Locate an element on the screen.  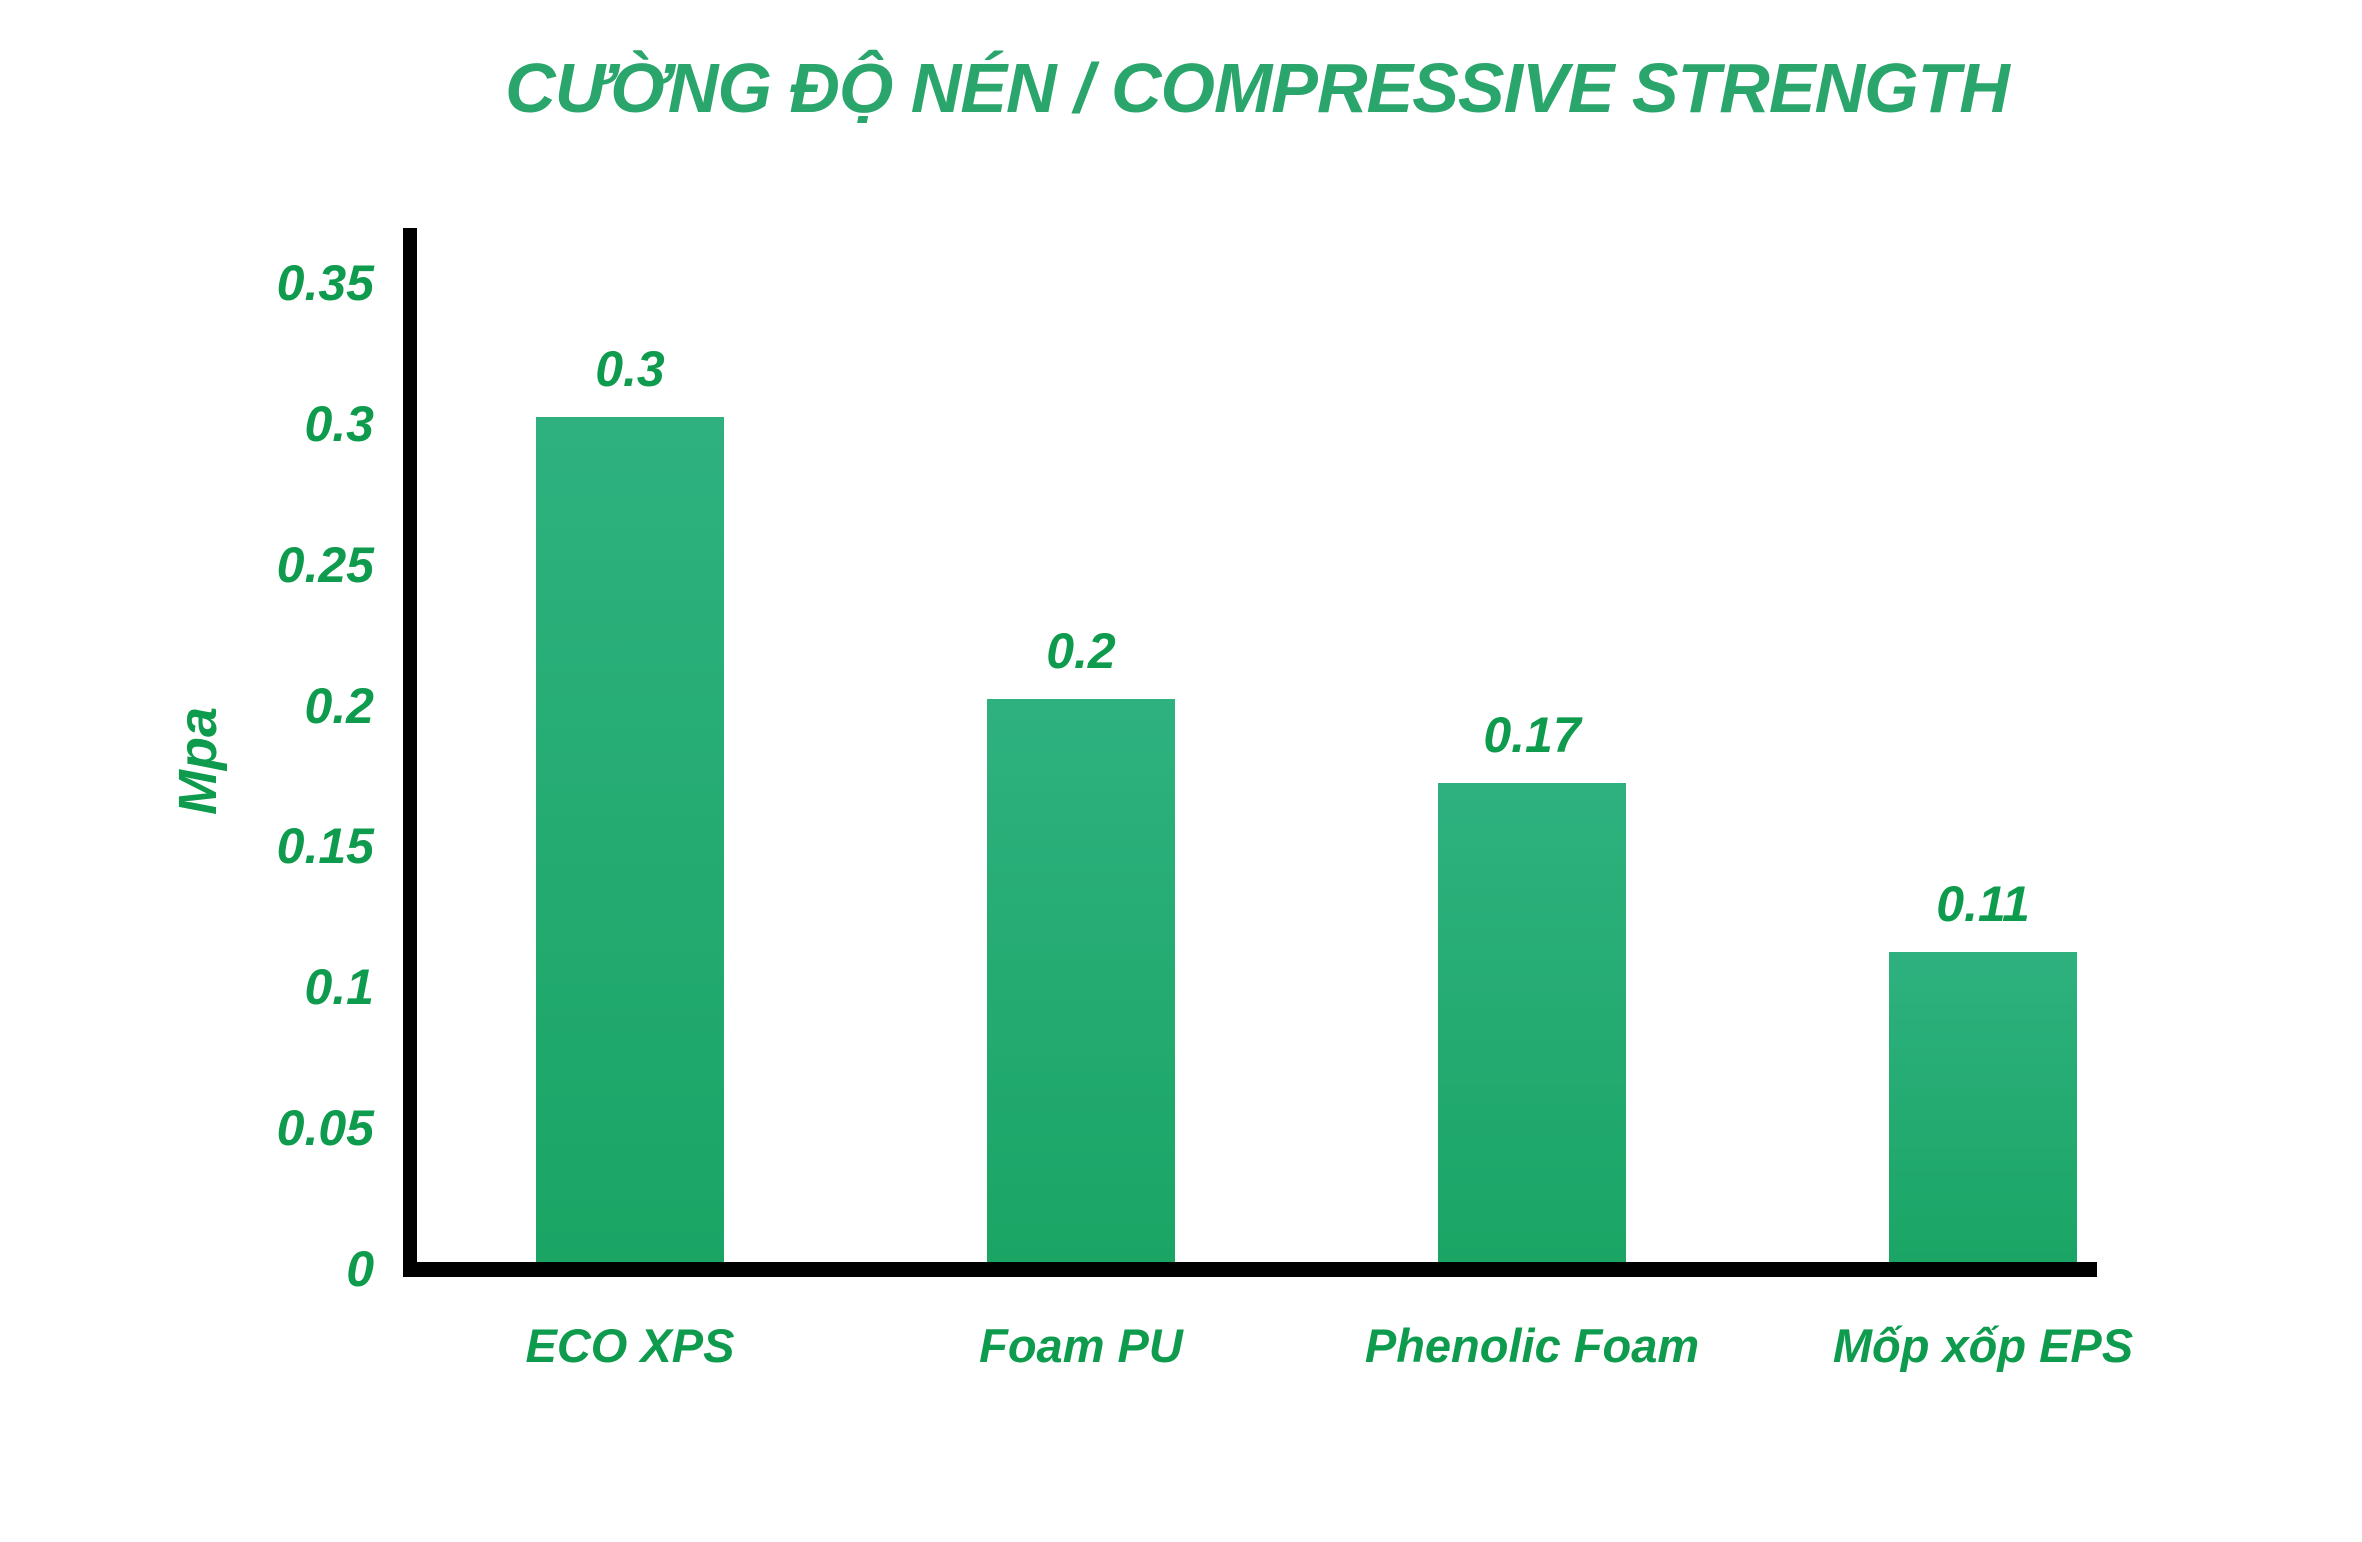
bar-value-label: 0.2 is located at coordinates (1081, 651).